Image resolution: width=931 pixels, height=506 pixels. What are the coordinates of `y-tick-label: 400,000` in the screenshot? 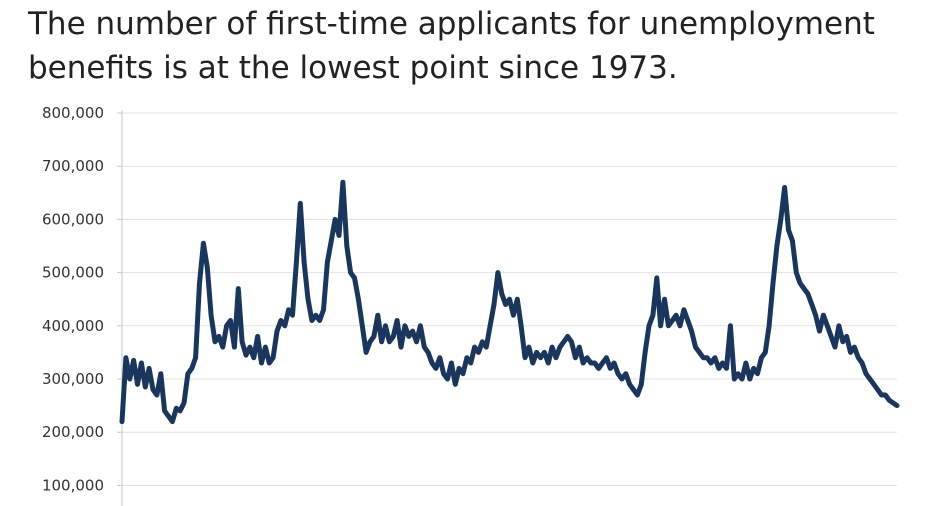 It's located at (73, 326).